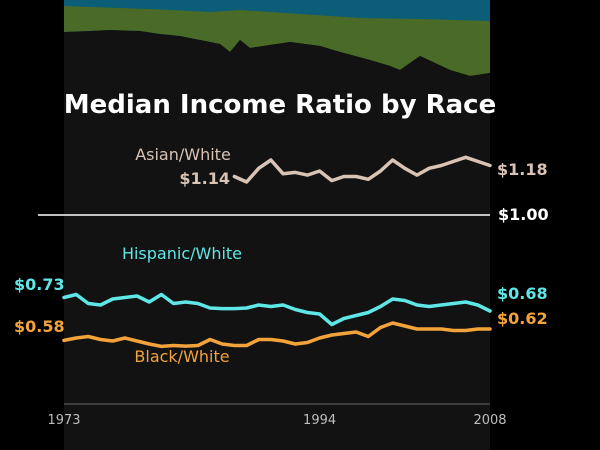 This screenshot has width=600, height=450. Describe the element at coordinates (182, 253) in the screenshot. I see `series-name-hispanic-white: Hispanic/White` at that location.